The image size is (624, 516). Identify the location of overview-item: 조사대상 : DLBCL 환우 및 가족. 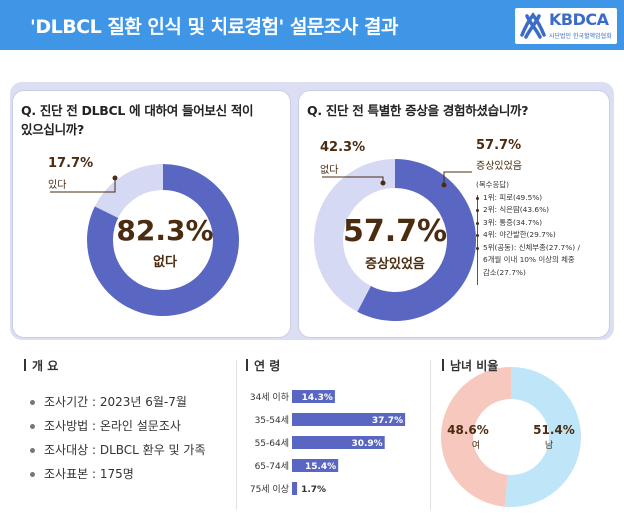
(118, 450).